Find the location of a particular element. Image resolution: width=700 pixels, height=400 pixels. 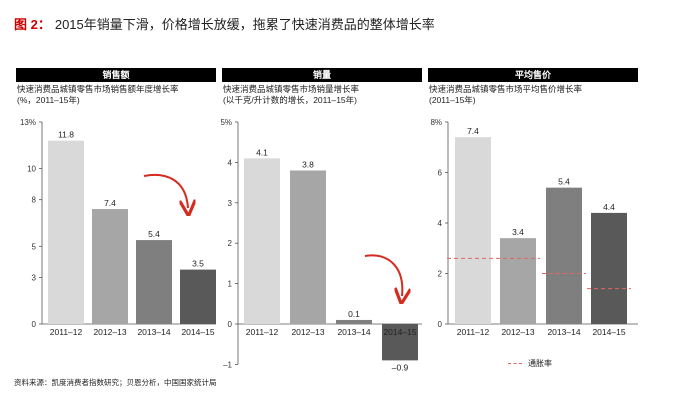

data-label: –0.9 is located at coordinates (400, 367).